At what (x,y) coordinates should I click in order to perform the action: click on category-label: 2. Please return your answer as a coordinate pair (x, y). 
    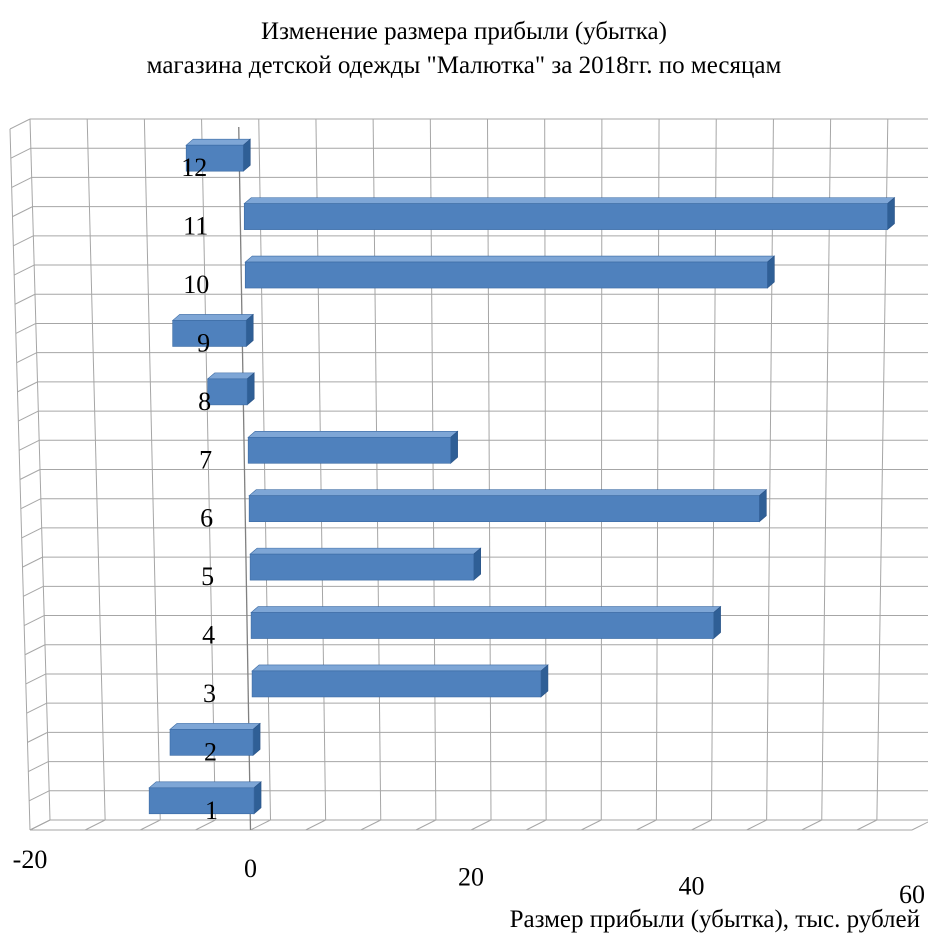
    Looking at the image, I should click on (210, 751).